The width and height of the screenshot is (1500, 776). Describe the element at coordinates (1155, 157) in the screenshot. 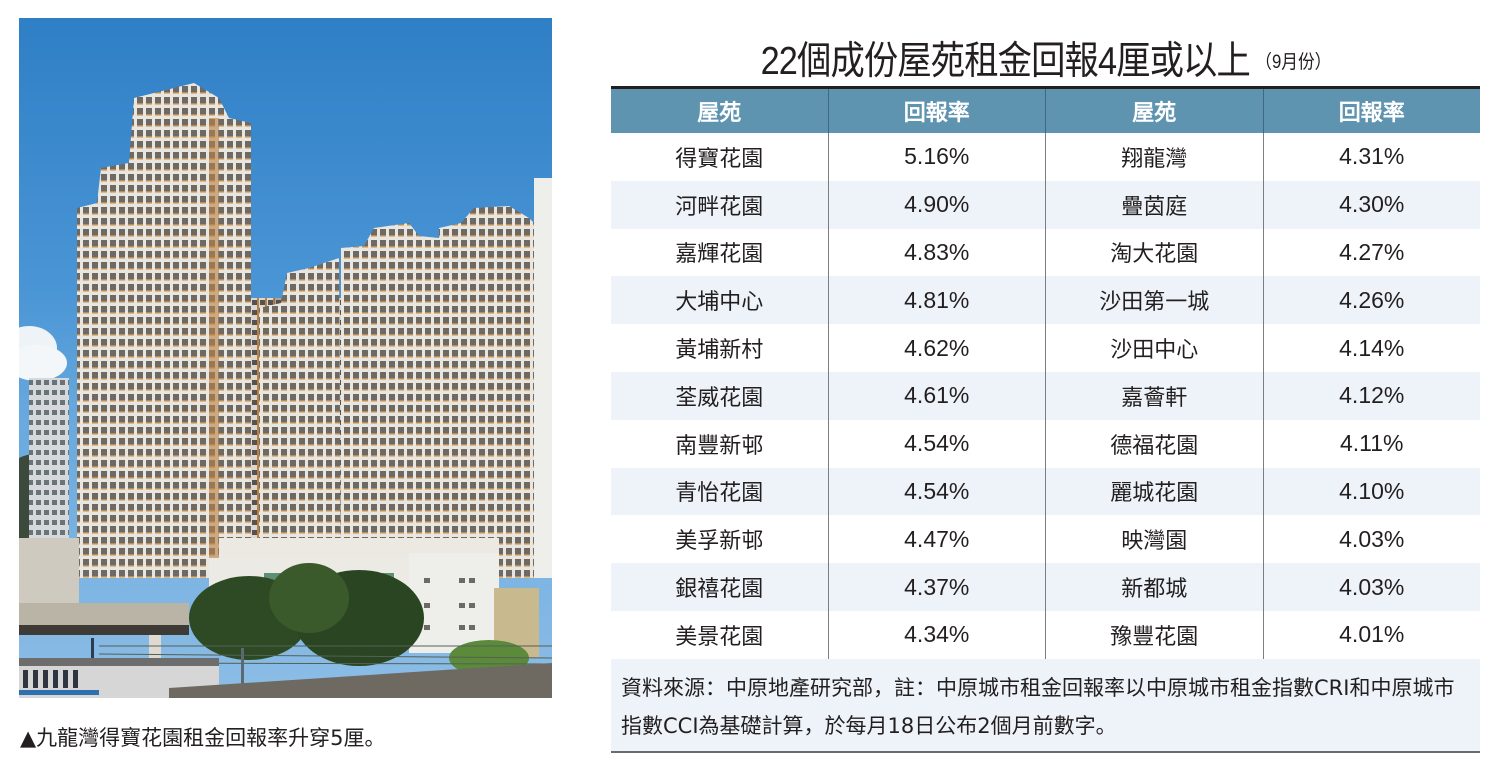

I see `estate-cell: 翔龍灣` at that location.